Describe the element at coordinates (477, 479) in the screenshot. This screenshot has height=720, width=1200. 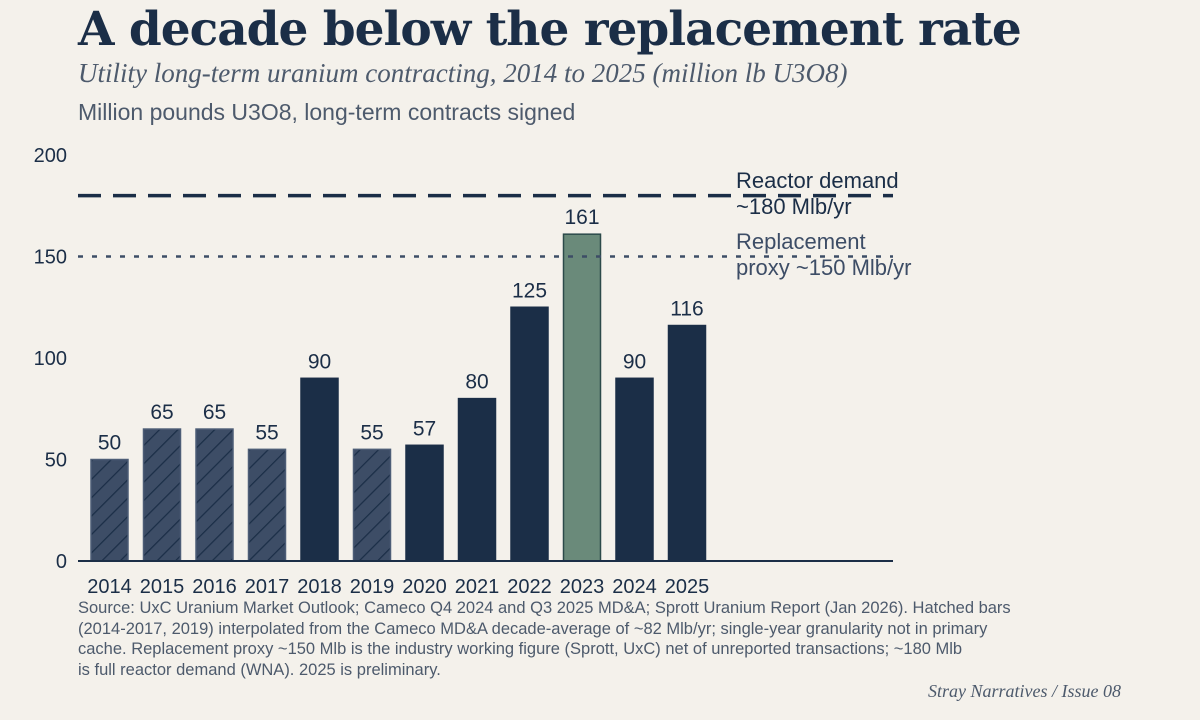
I see `bar-2021` at that location.